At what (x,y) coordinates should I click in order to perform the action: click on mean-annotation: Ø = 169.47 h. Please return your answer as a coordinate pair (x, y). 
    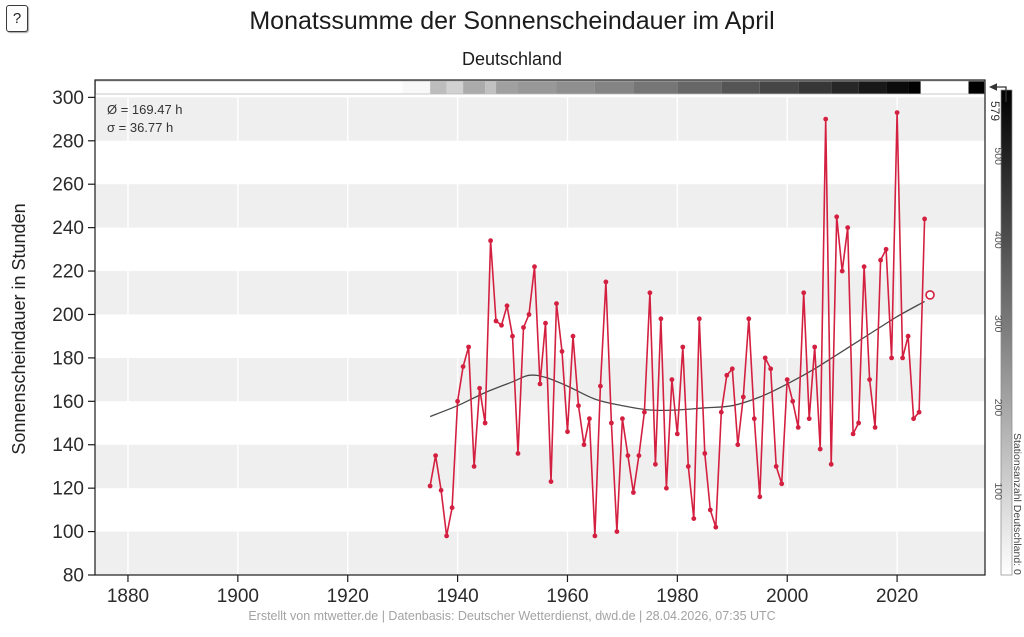
    Looking at the image, I should click on (145, 109).